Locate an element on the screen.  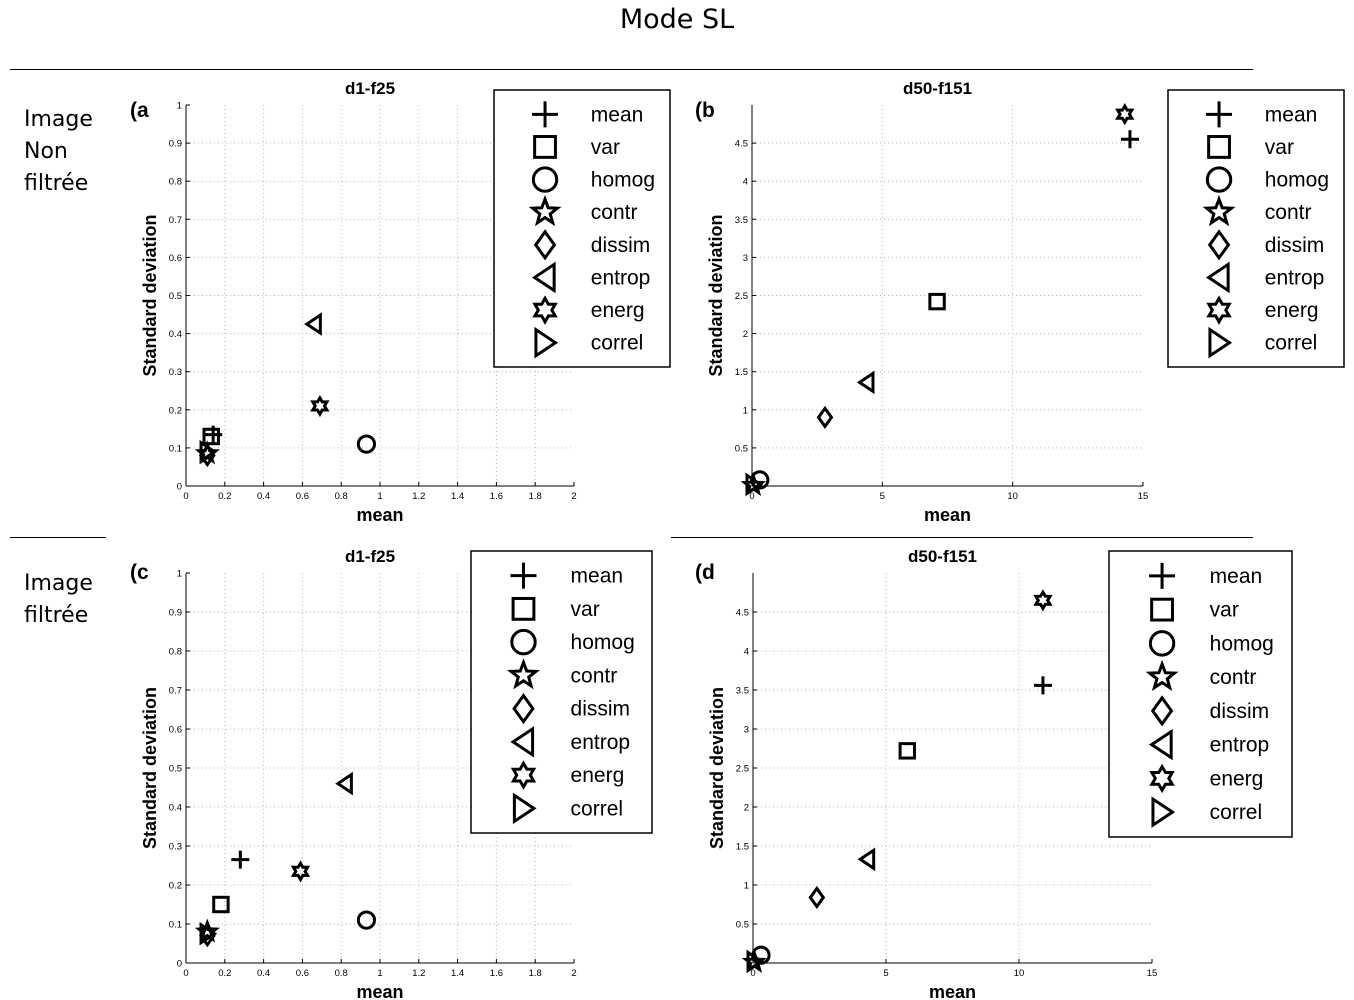
panel-label: (a is located at coordinates (139, 110).